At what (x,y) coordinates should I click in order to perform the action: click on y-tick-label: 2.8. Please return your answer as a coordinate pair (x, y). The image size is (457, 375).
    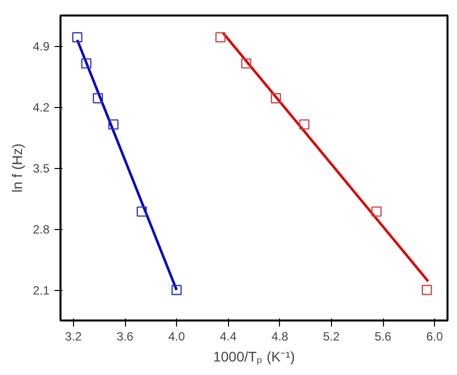
    Looking at the image, I should click on (41, 229).